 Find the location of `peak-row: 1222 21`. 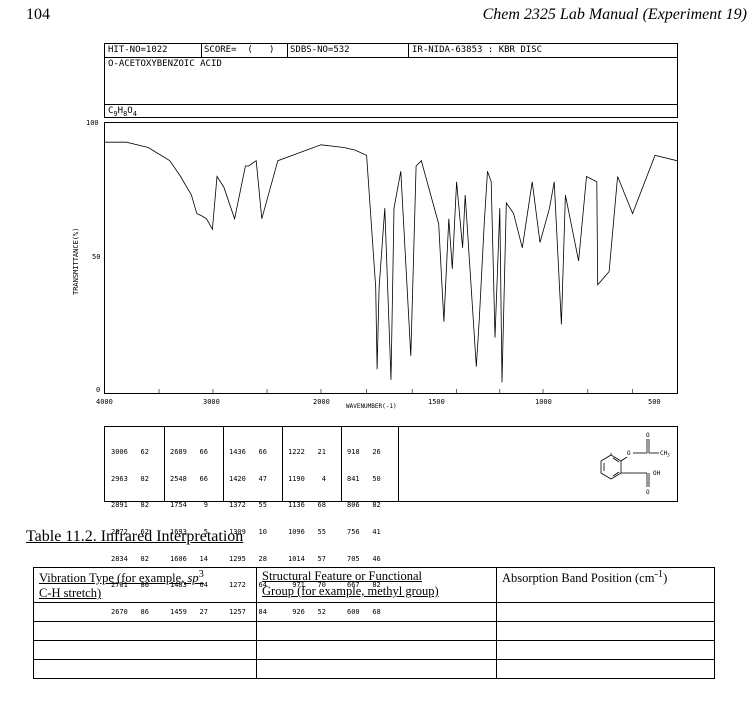

peak-row: 1222 21 is located at coordinates (307, 451).